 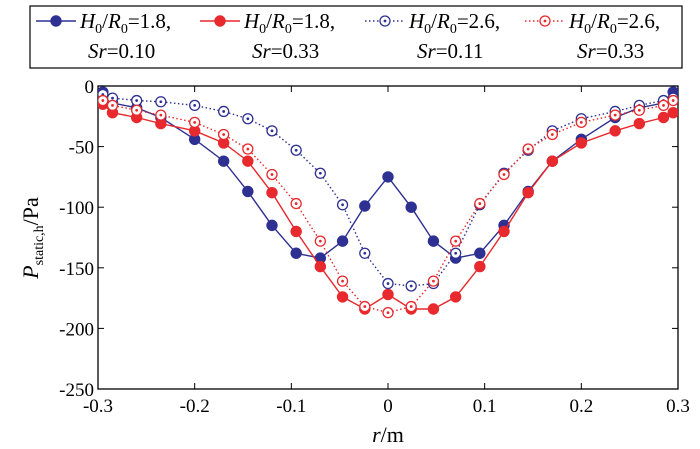 I want to click on x-tick-label: -0.1, so click(x=291, y=406).